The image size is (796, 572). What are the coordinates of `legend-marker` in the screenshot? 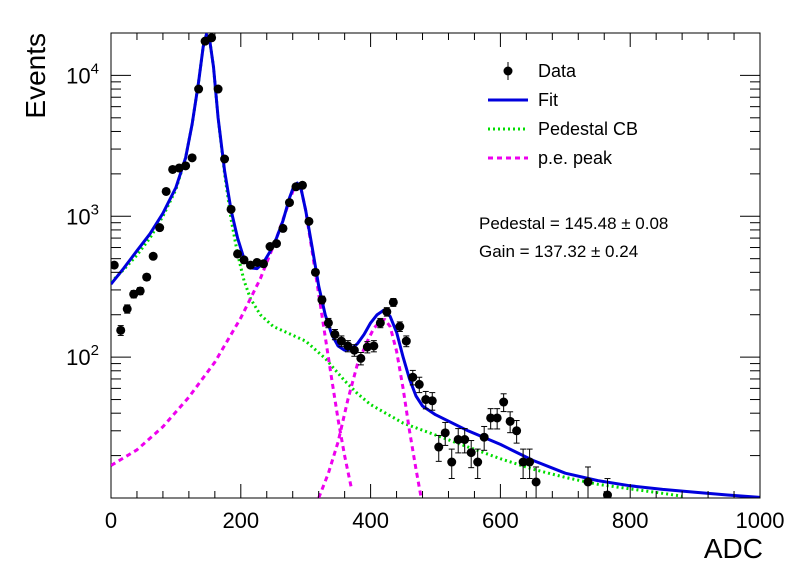 It's located at (508, 71).